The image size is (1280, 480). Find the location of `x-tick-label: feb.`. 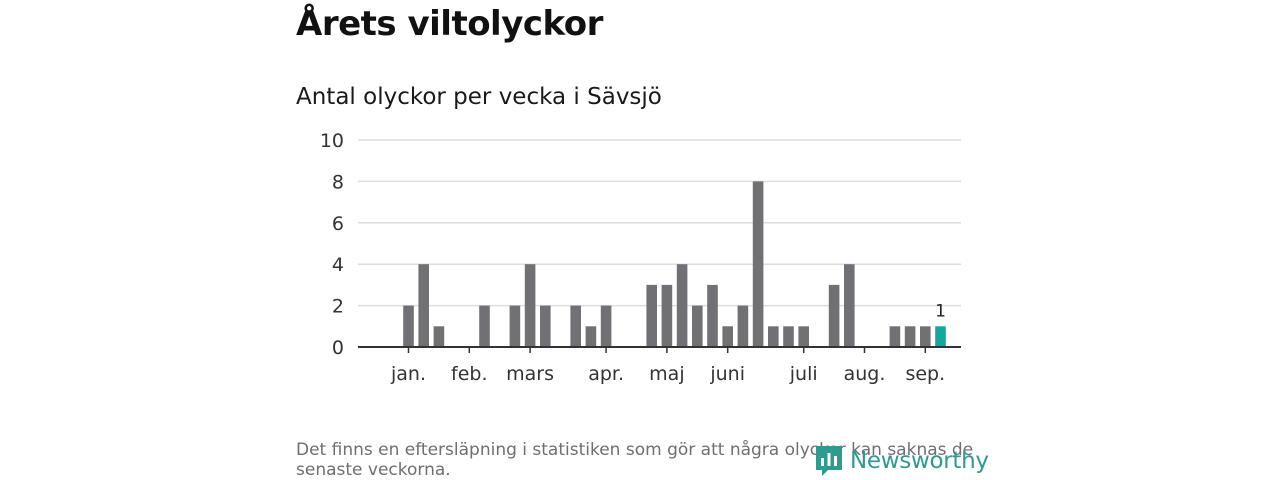

x-tick-label: feb. is located at coordinates (469, 374).